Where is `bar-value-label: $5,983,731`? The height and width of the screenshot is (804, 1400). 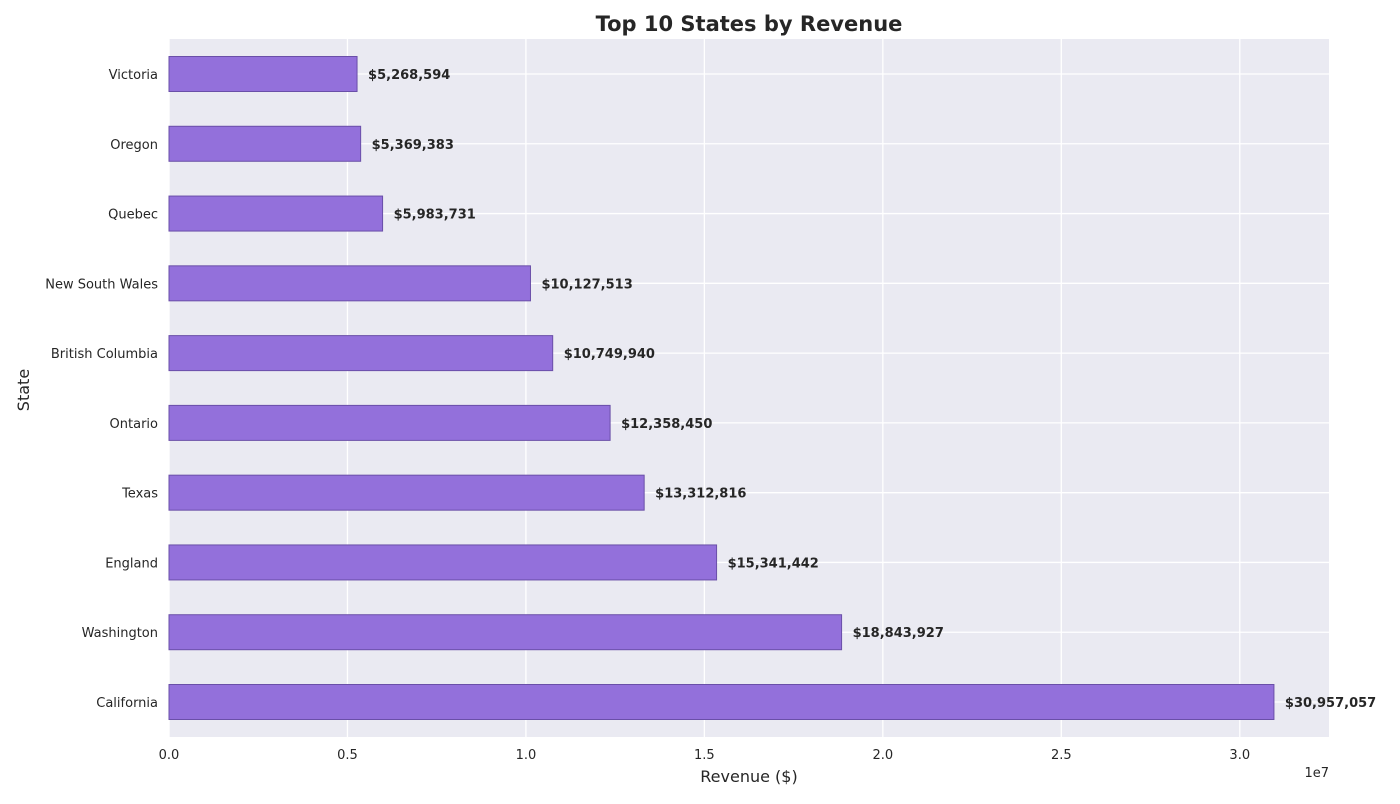 bar-value-label: $5,983,731 is located at coordinates (435, 215).